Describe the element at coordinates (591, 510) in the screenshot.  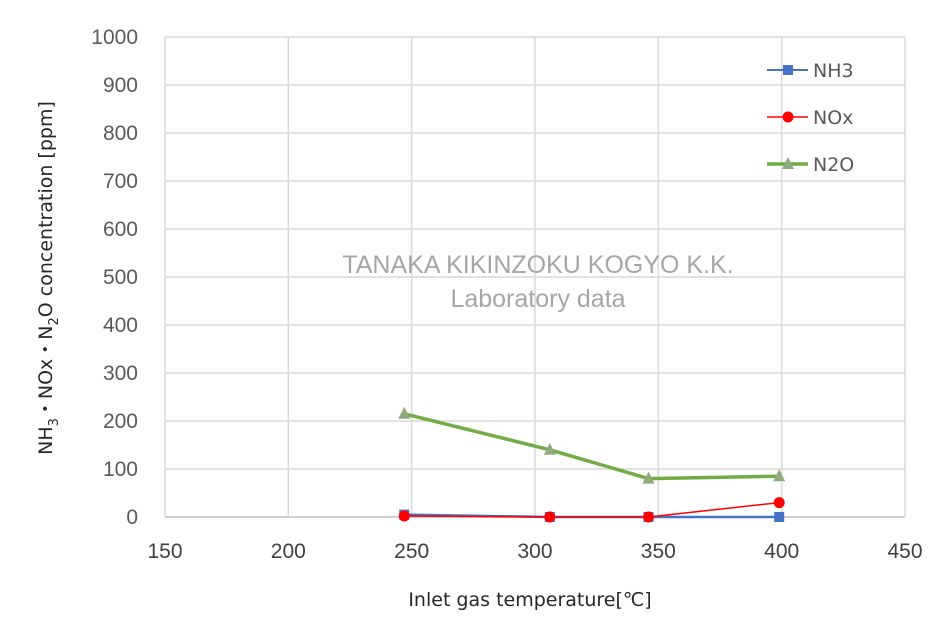
I see `series-nox` at that location.